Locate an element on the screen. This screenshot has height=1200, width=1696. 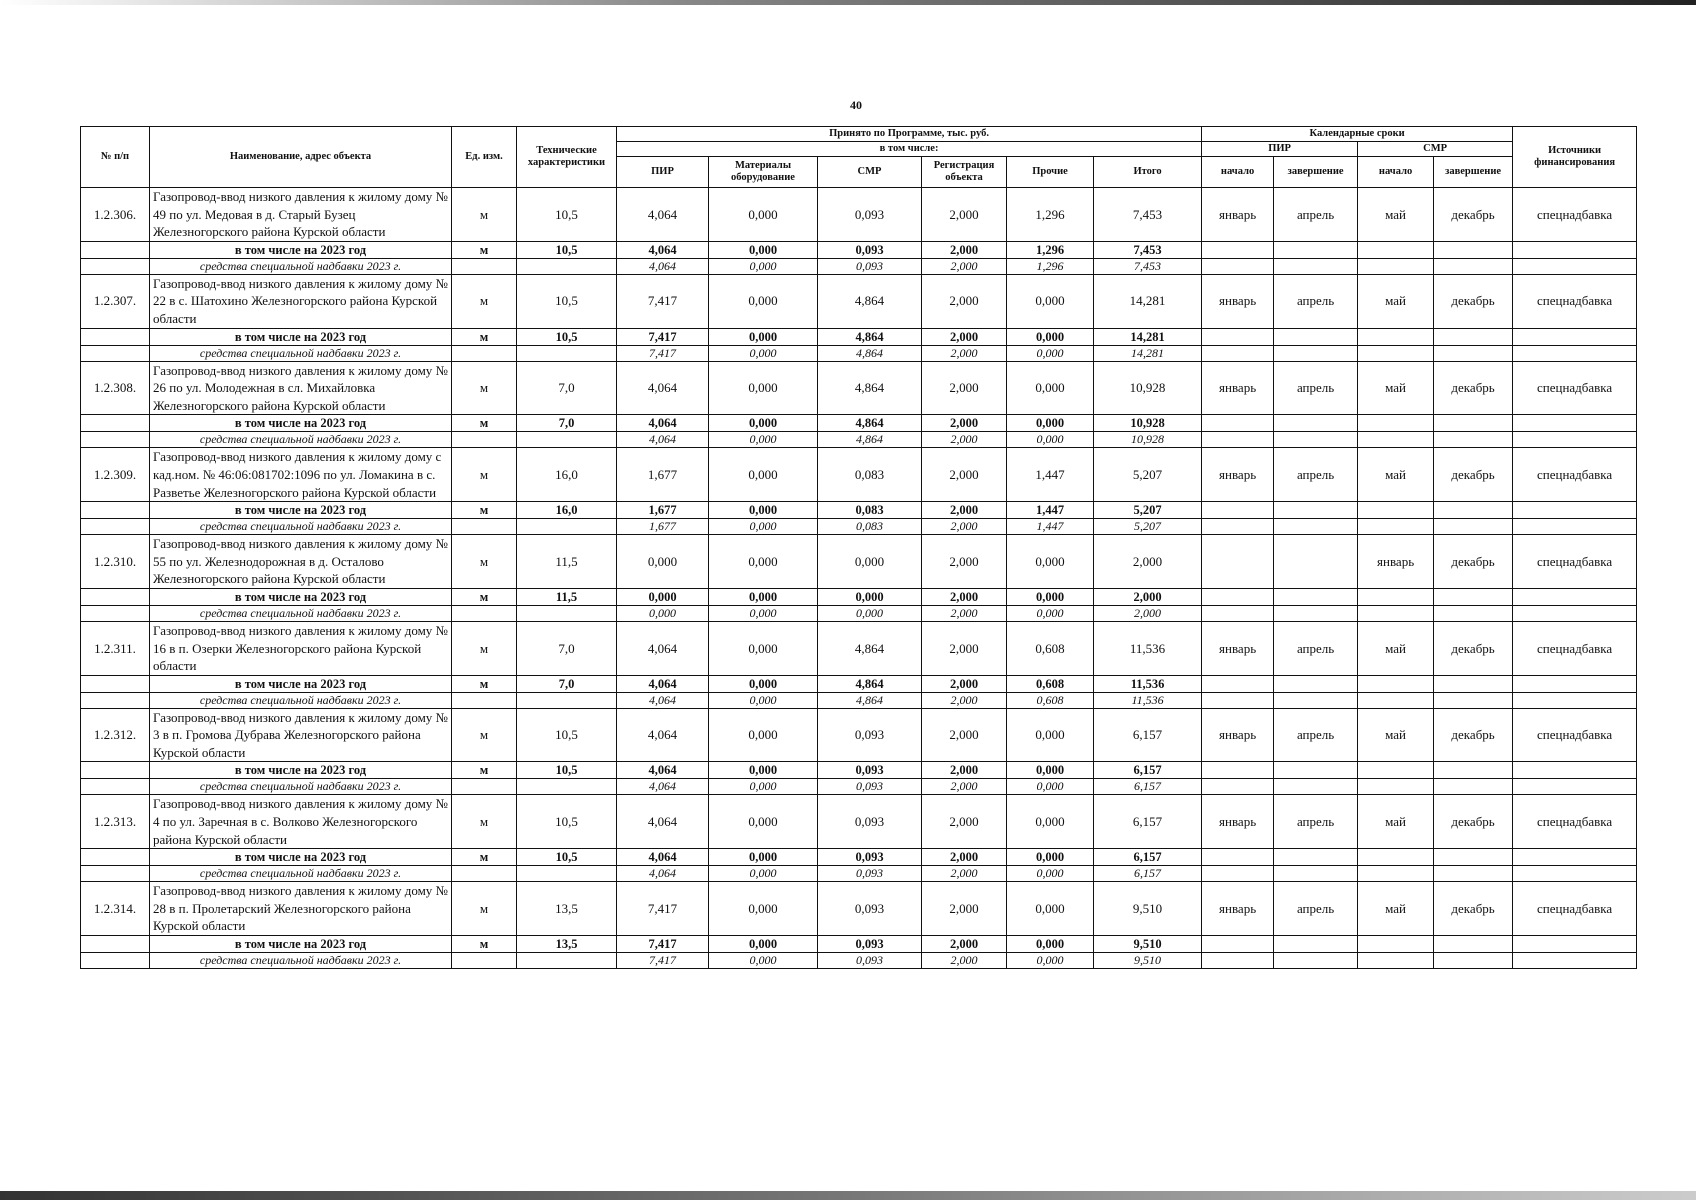
item-smr-2023: 4,864 is located at coordinates (869, 423).